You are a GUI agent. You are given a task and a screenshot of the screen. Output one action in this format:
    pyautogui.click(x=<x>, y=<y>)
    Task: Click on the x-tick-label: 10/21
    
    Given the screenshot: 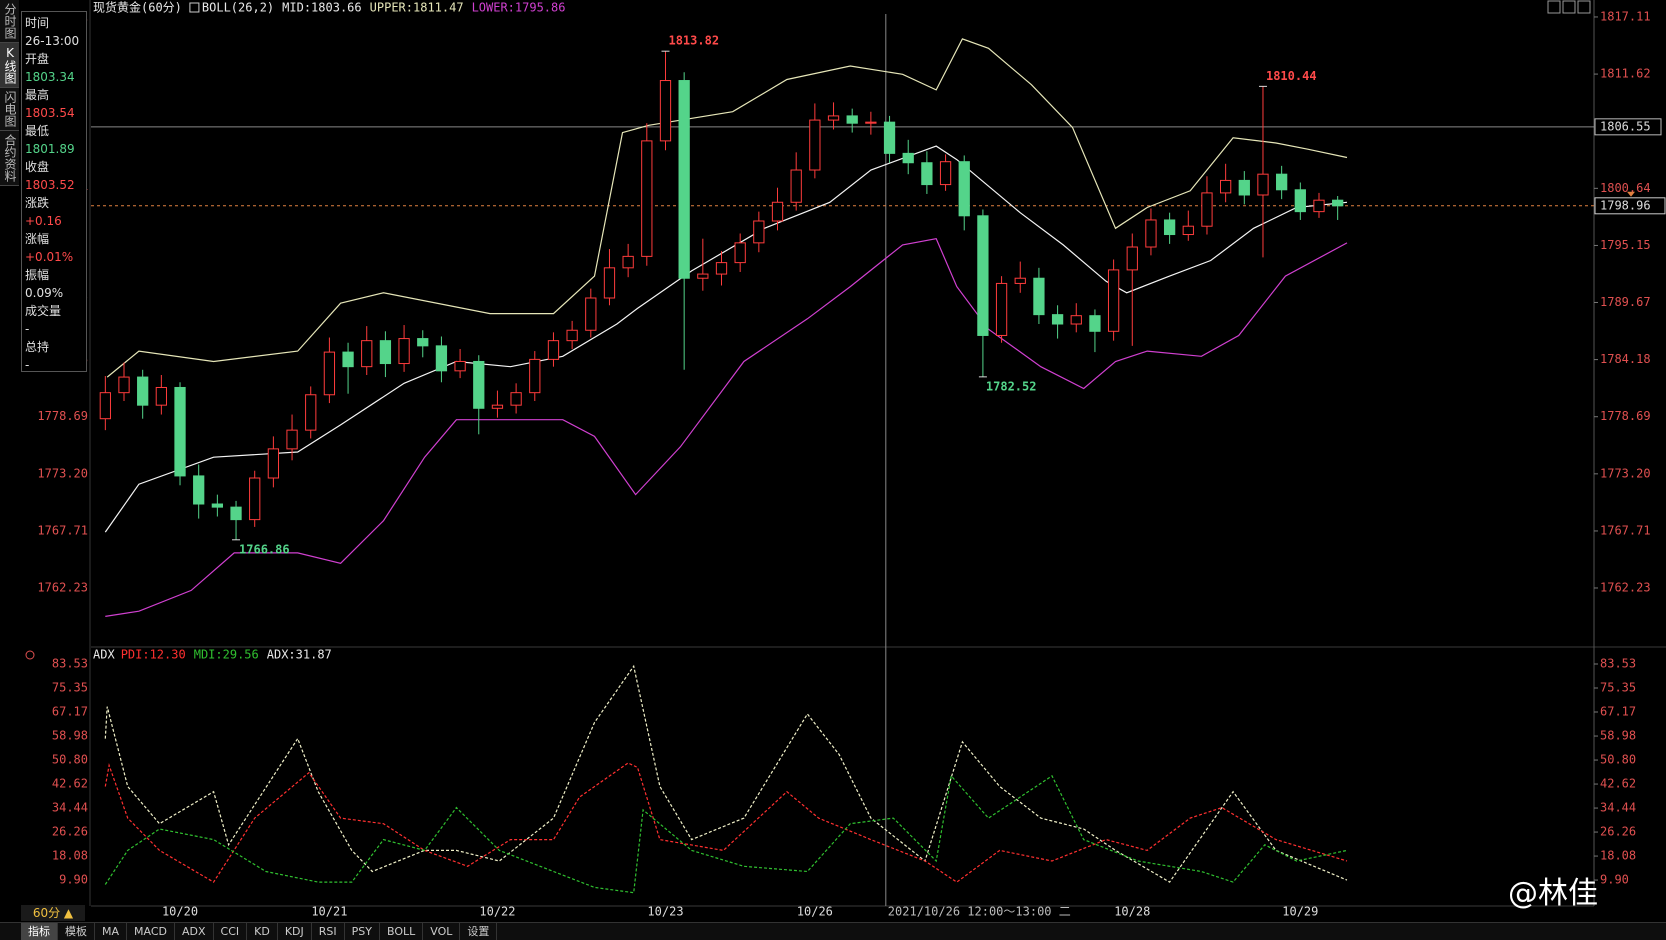 What is the action you would take?
    pyautogui.click(x=329, y=912)
    